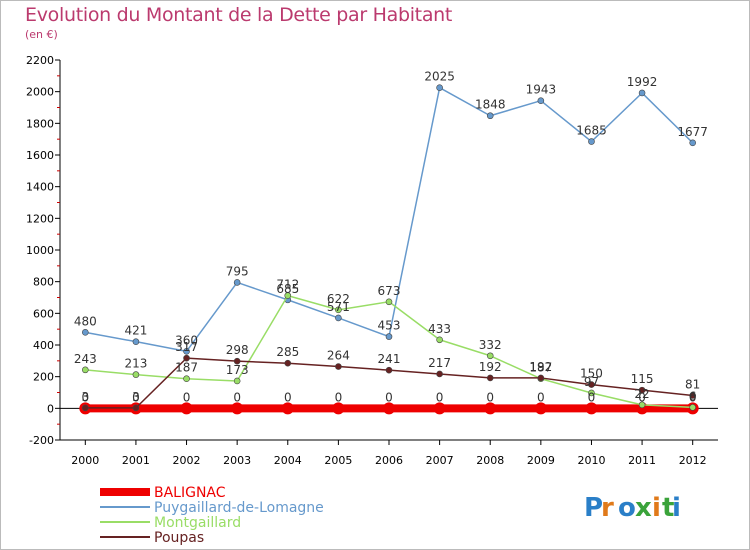 The height and width of the screenshot is (550, 750). I want to click on data-label: 217, so click(439, 363).